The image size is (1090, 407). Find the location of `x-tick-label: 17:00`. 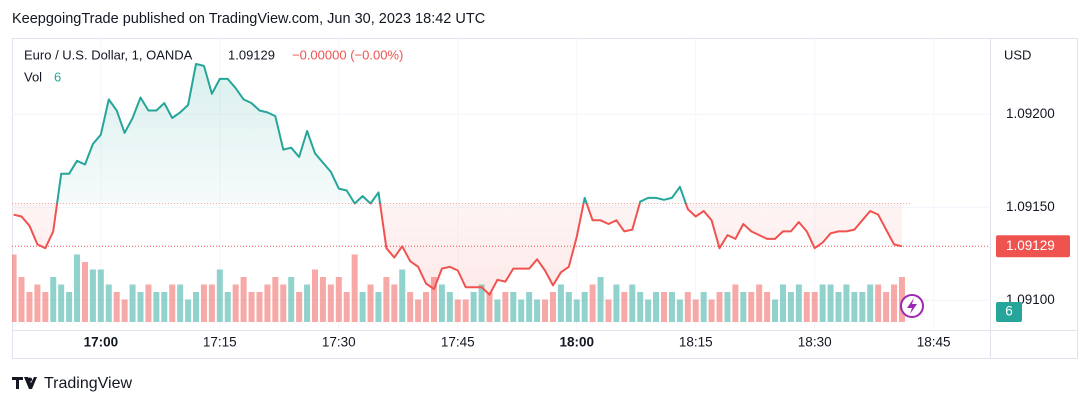

x-tick-label: 17:00 is located at coordinates (101, 342).